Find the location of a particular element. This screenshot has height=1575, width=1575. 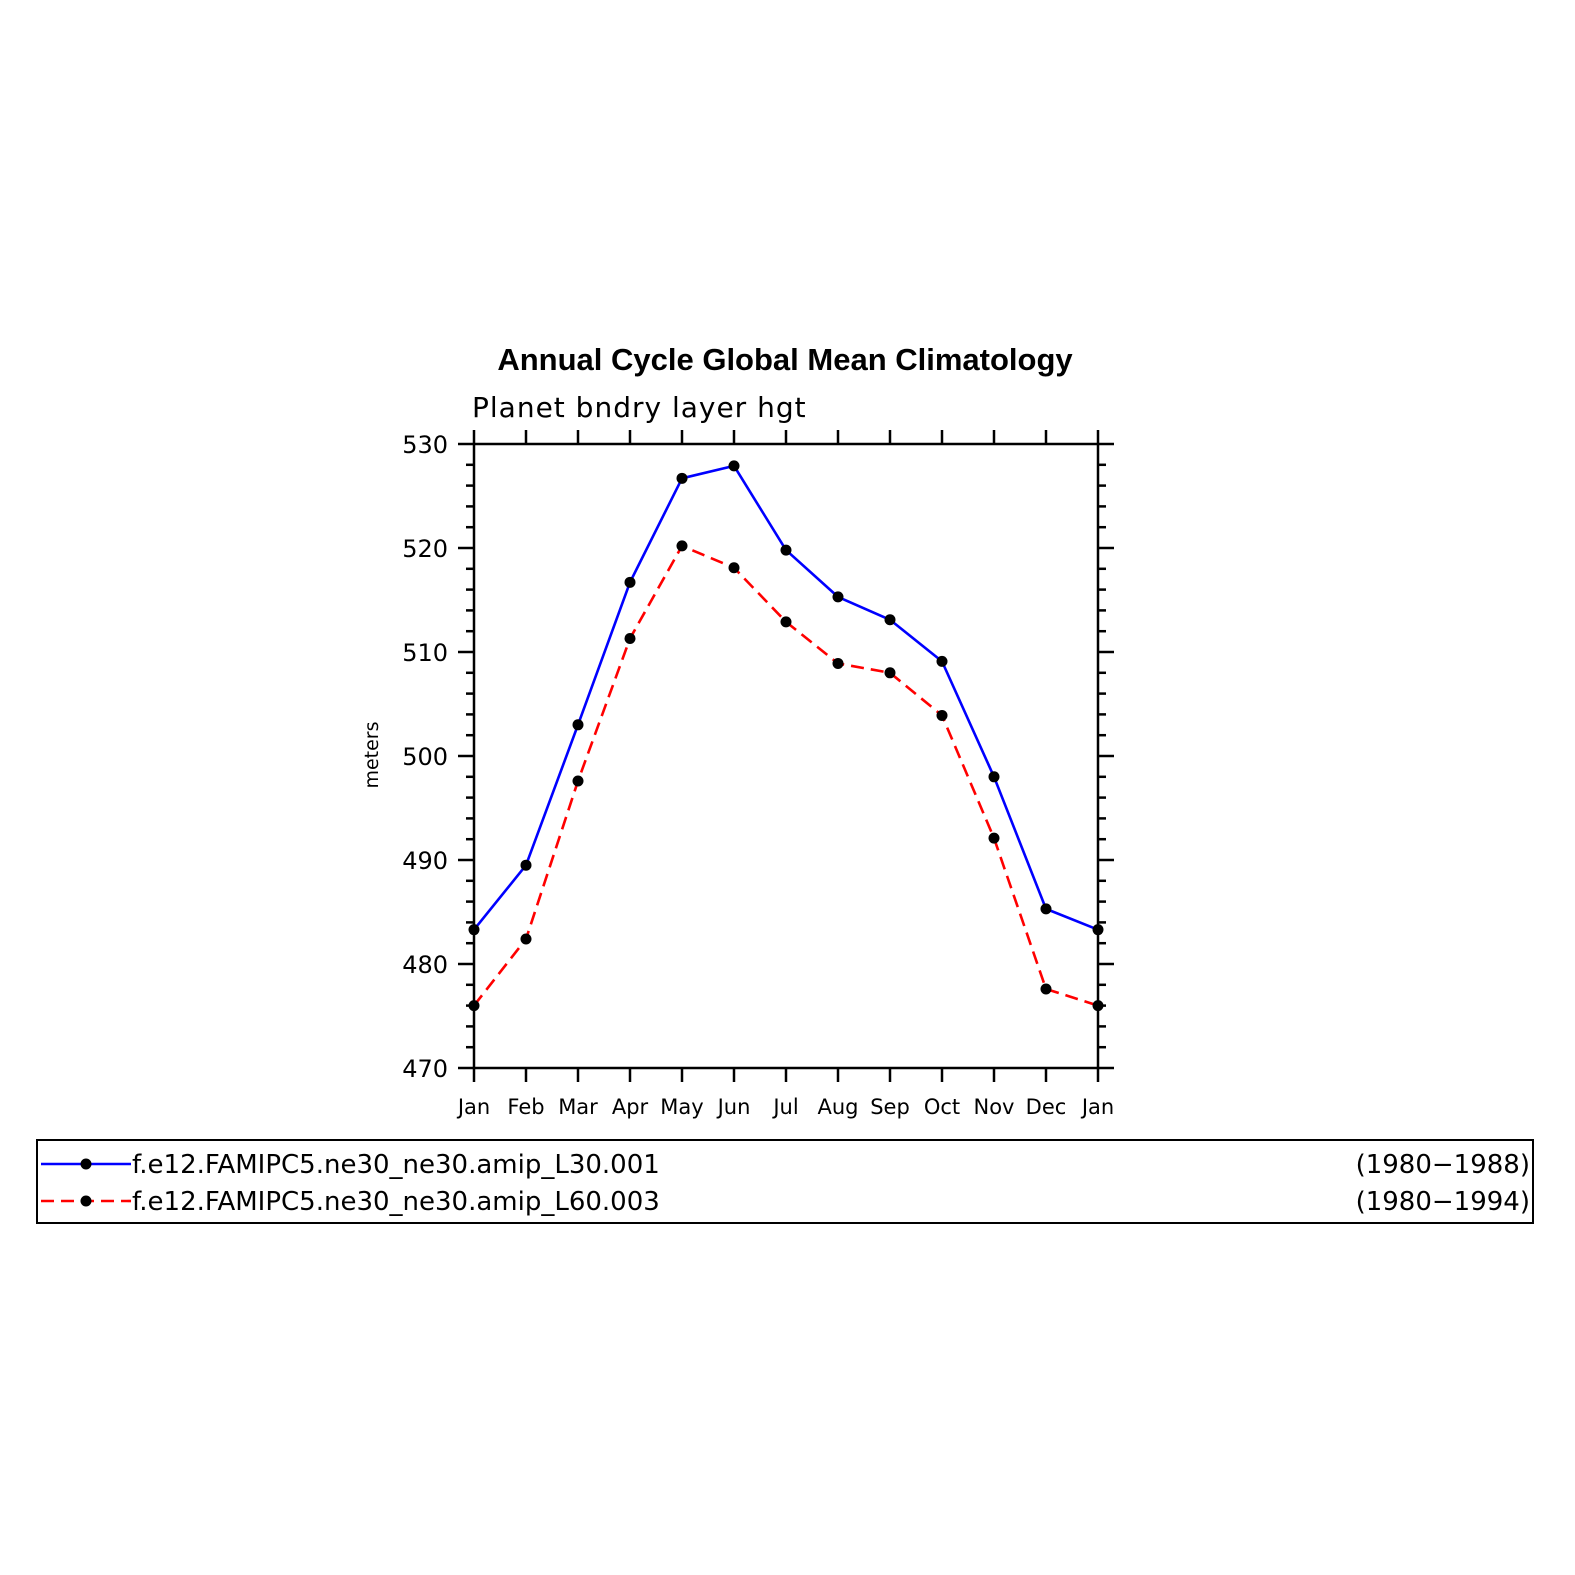

legend-box is located at coordinates (785, 1181).